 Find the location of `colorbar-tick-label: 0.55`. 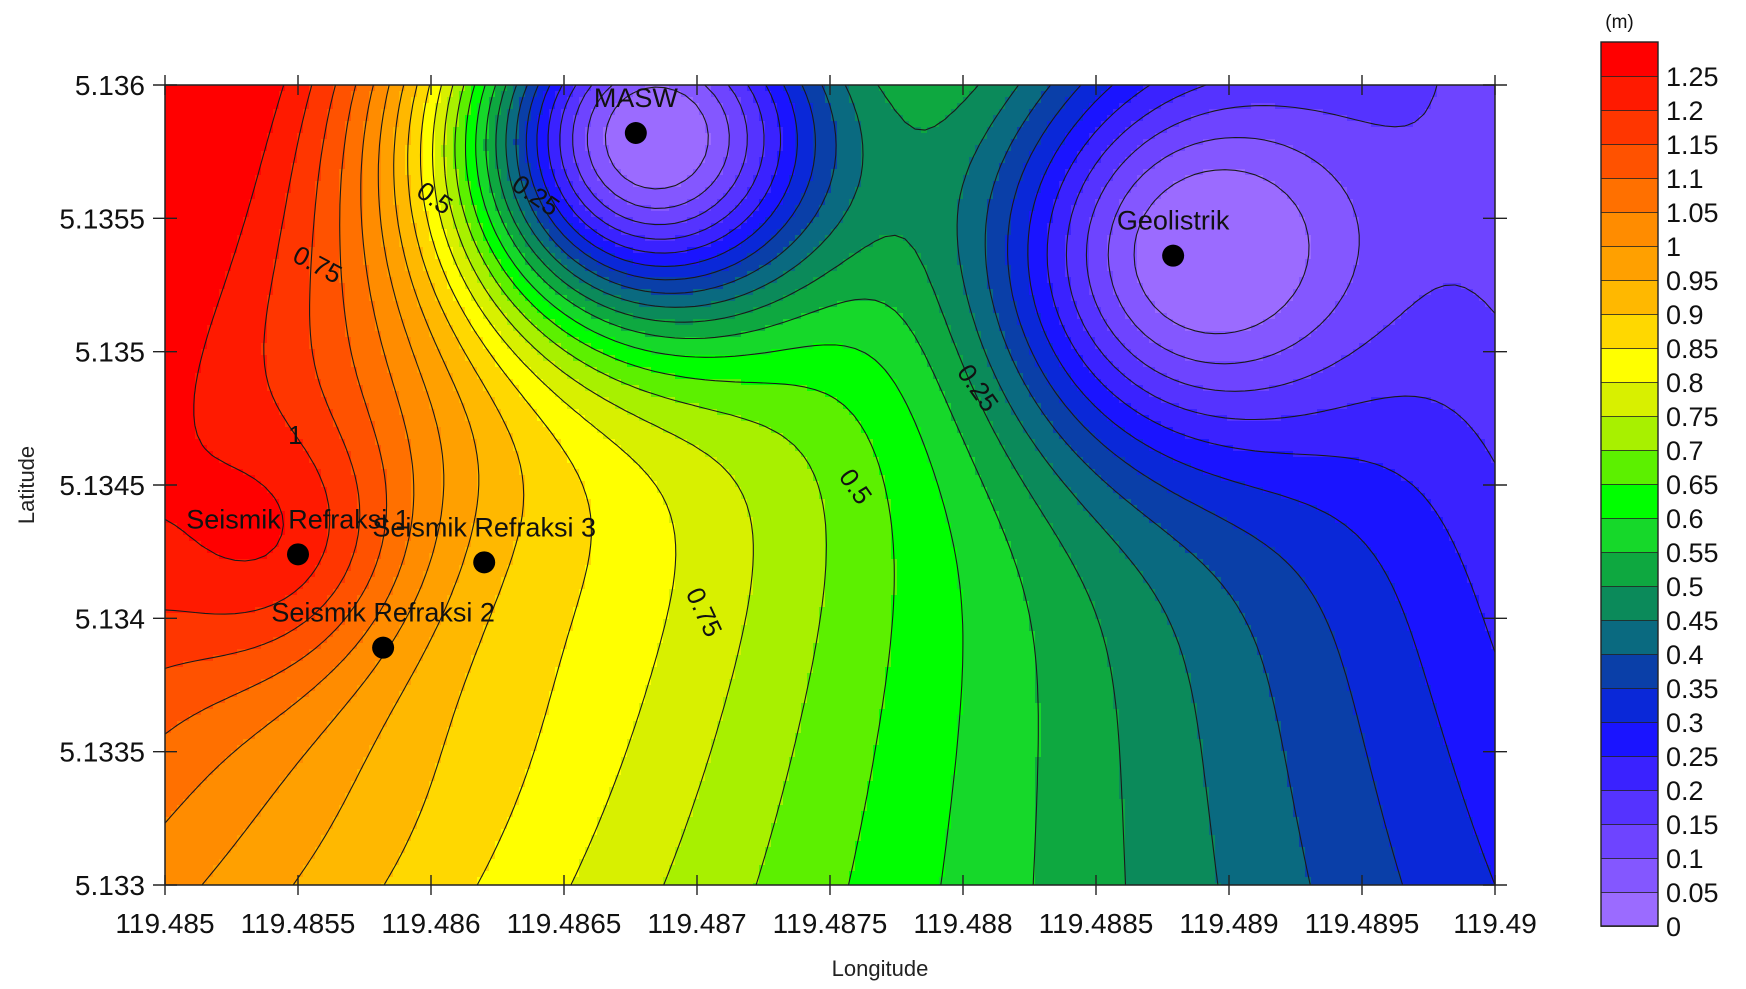

colorbar-tick-label: 0.55 is located at coordinates (1692, 553).